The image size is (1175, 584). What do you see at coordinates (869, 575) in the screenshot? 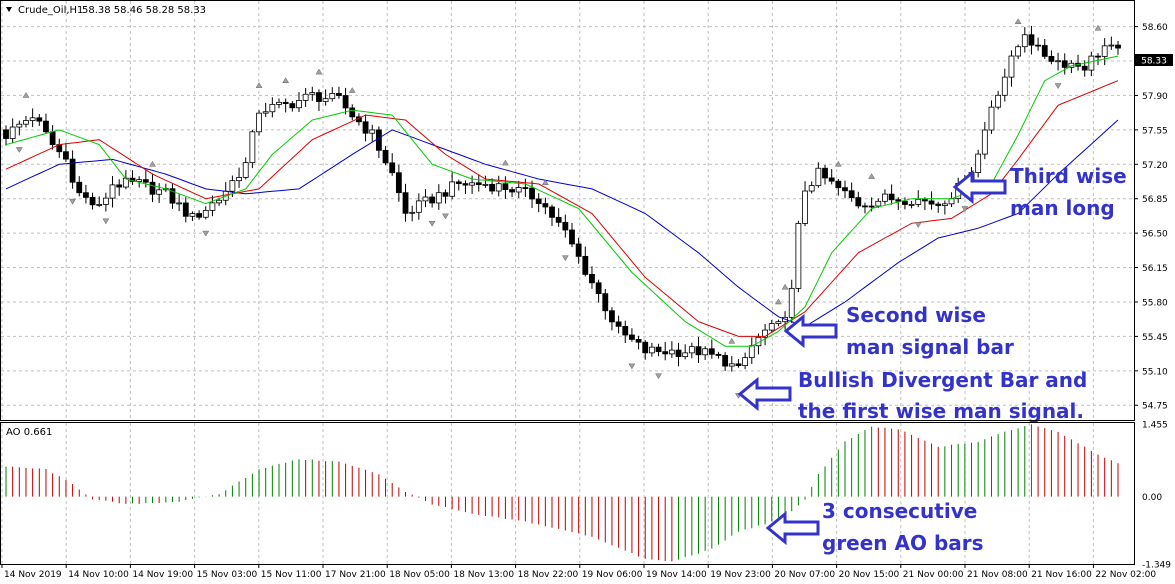
I see `x-tick-label: 20 Nov 15:00` at bounding box center [869, 575].